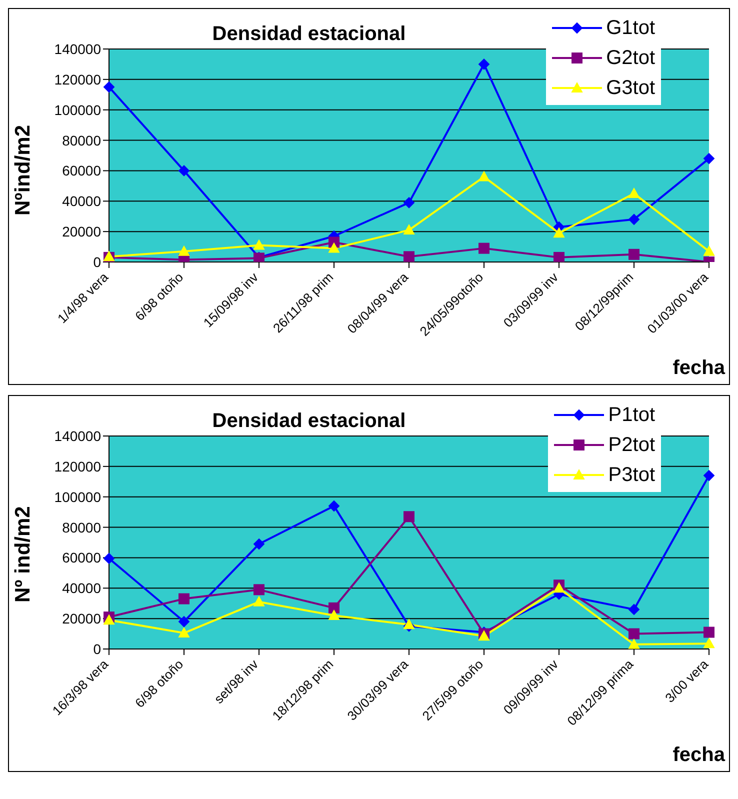  Describe the element at coordinates (630, 88) in the screenshot. I see `legend-label: G3tot` at that location.